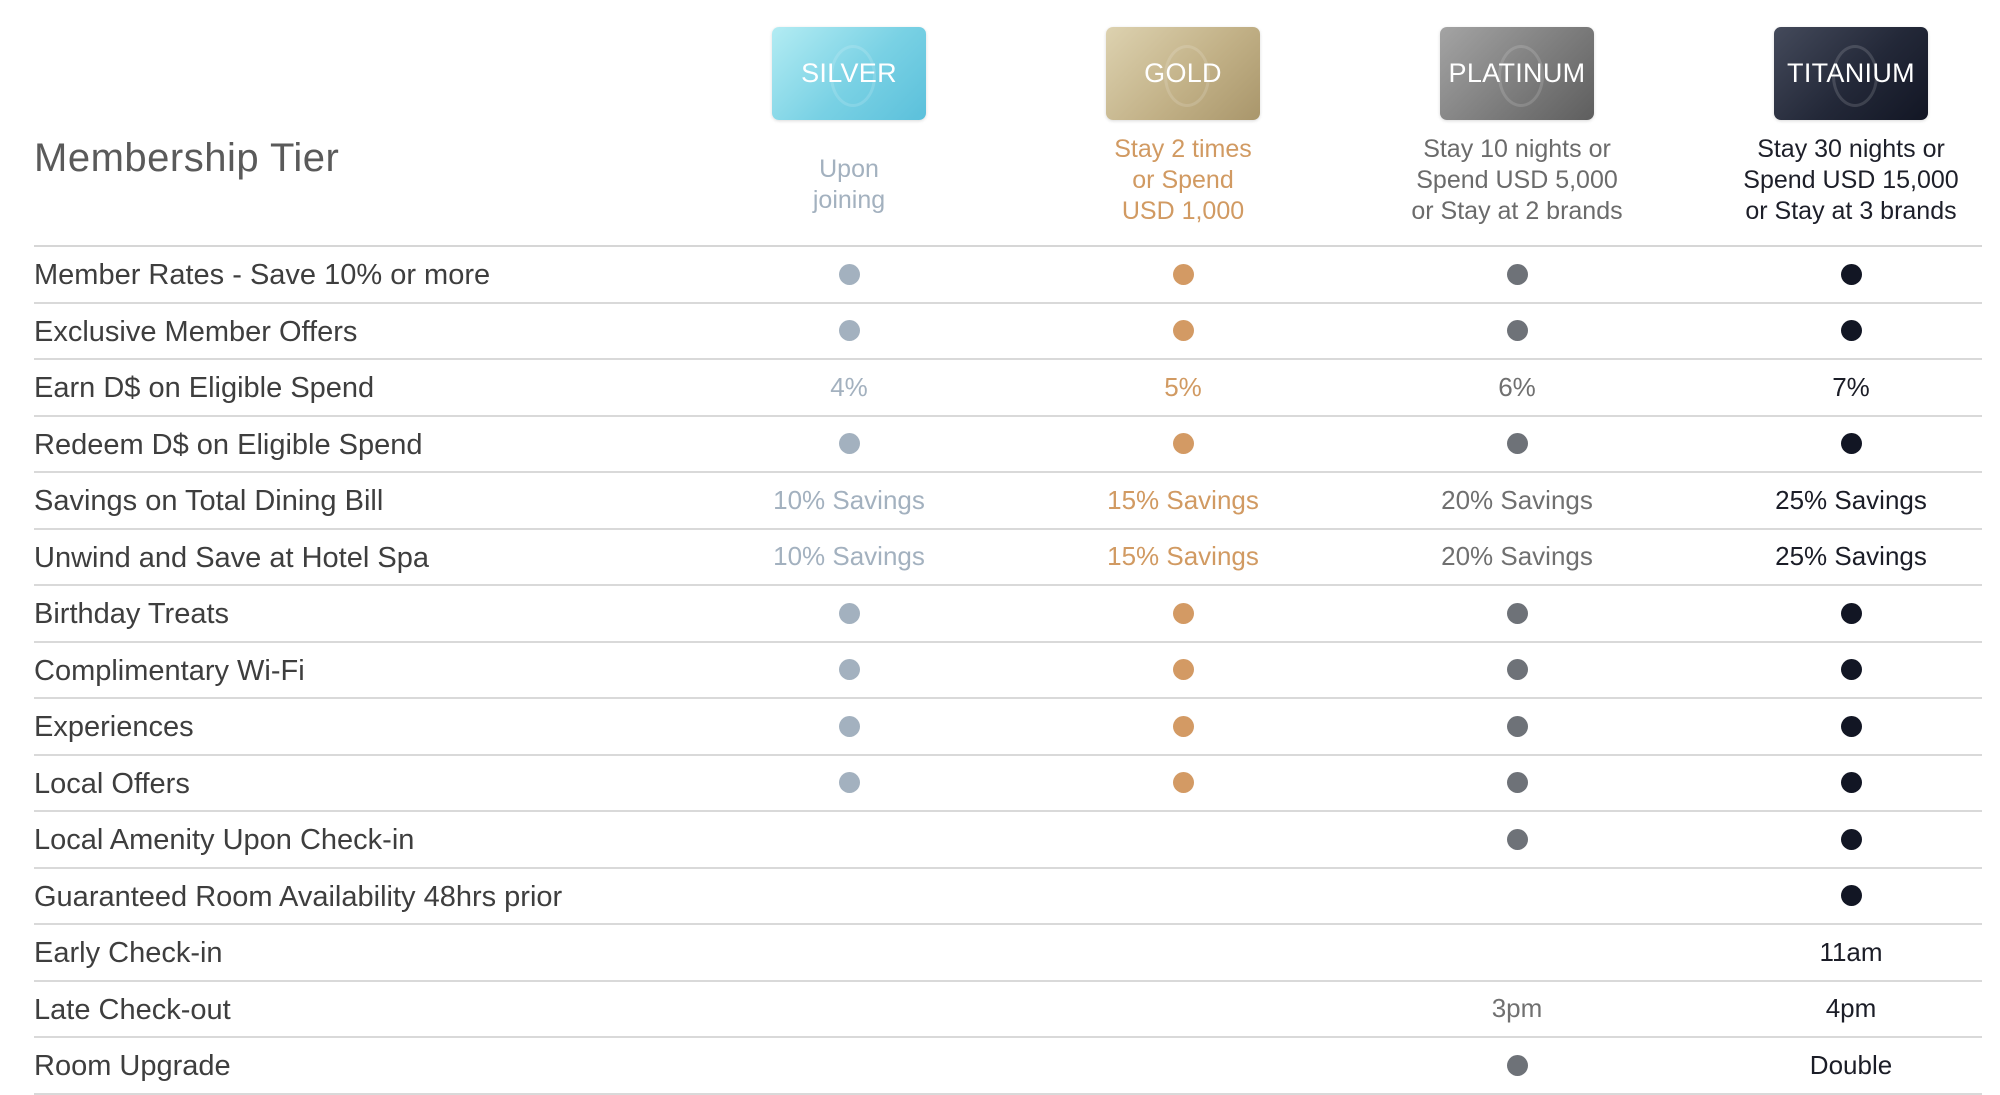 This screenshot has height=1095, width=2000. Describe the element at coordinates (849, 73) in the screenshot. I see `silver-tier-label: SILVER` at that location.